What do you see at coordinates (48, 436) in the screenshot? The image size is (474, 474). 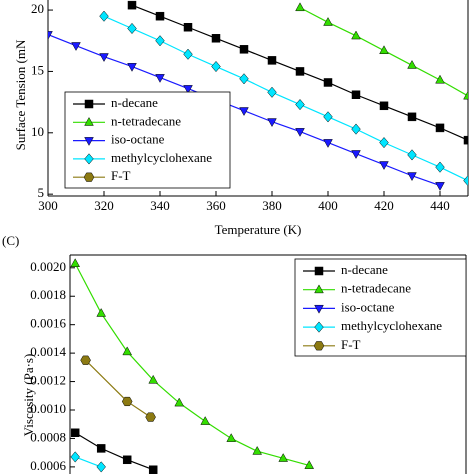 I see `y-tick-label: 0.0008` at bounding box center [48, 436].